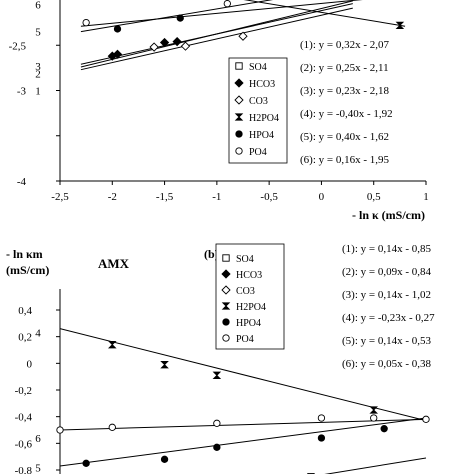  Describe the element at coordinates (112, 197) in the screenshot. I see `top-x-tick-label: -2` at that location.